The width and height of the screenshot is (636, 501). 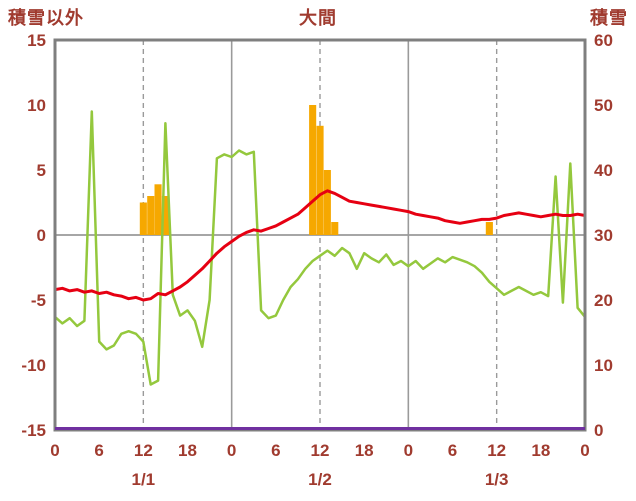 I want to click on right-axis-title: 積雪, so click(x=609, y=18).